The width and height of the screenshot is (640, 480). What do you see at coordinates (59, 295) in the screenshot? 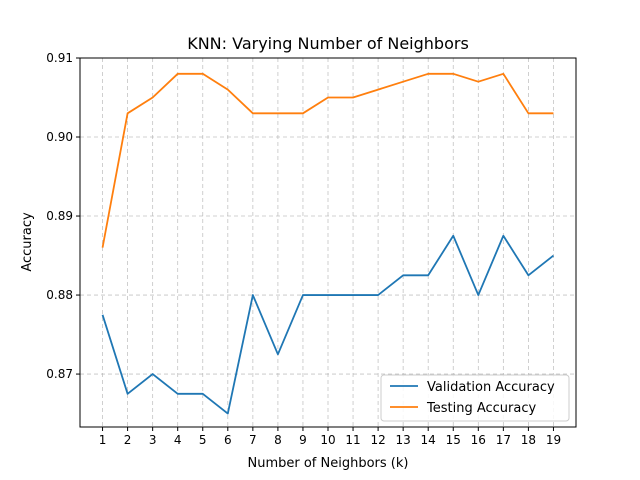
I see `y-tick-label: 0.88` at bounding box center [59, 295].